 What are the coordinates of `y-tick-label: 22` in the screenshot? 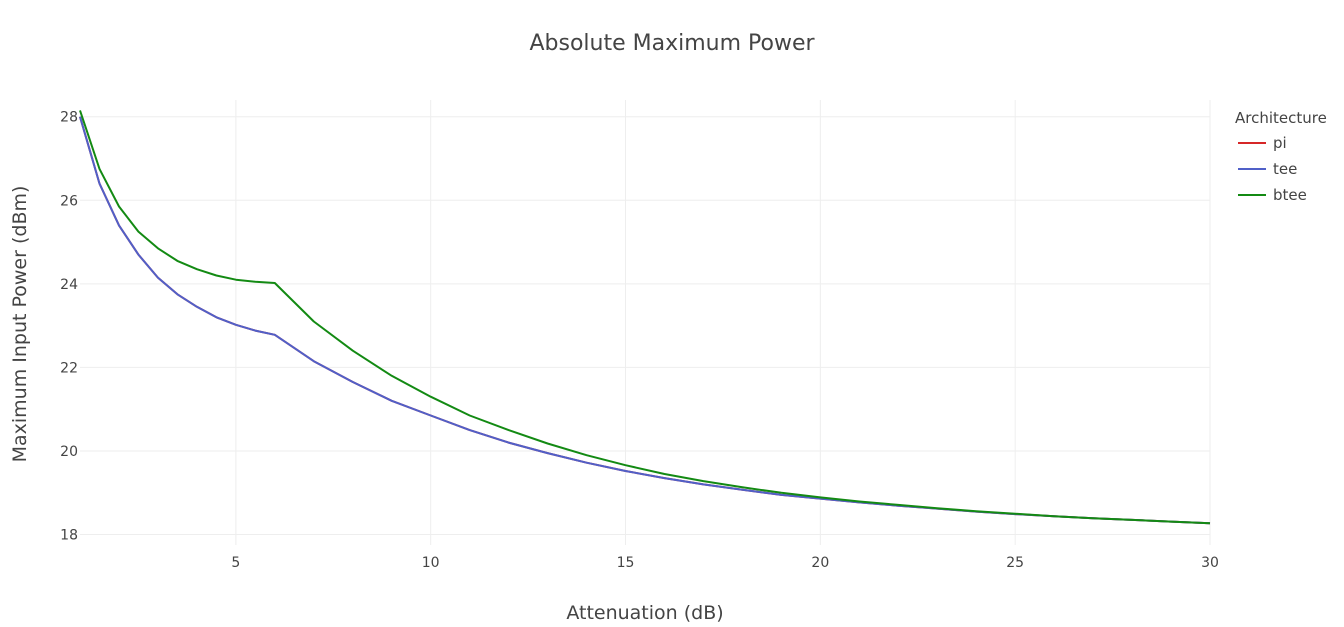 It's located at (69, 368).